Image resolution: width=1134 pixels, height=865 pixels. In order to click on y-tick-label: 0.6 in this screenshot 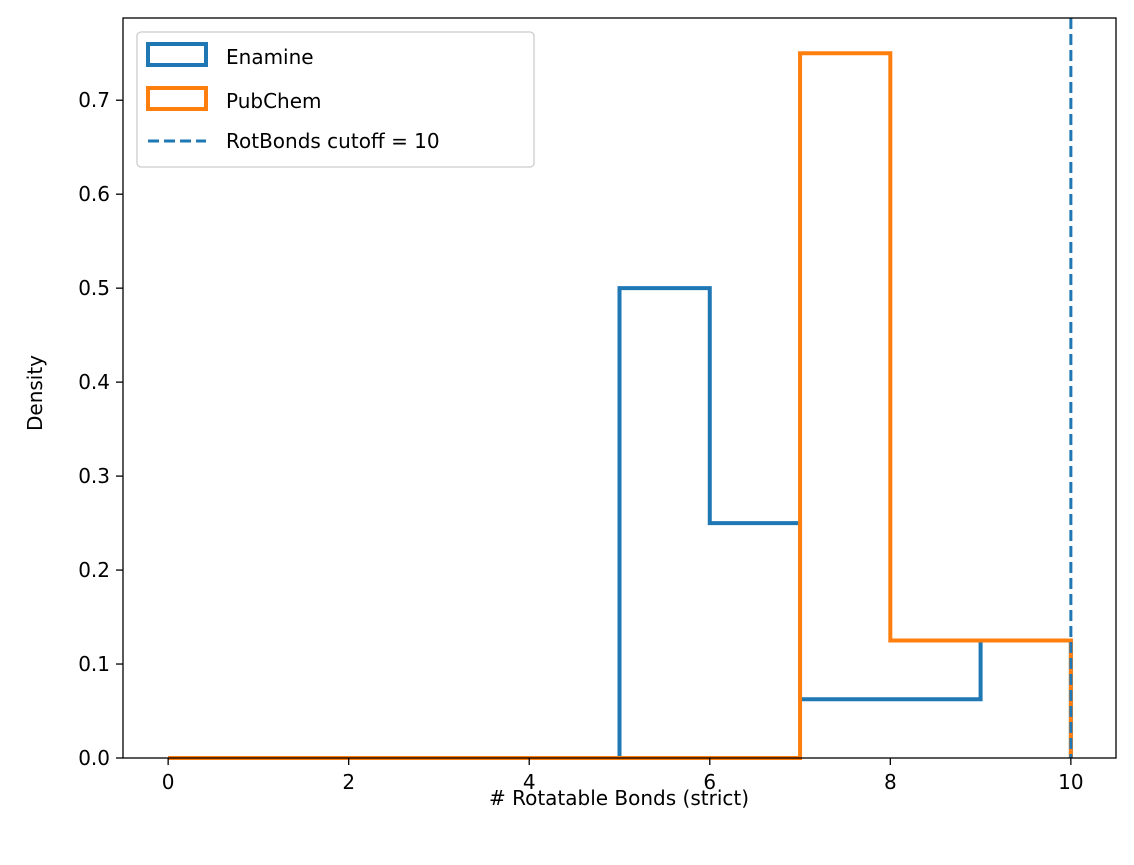, I will do `click(94, 194)`.